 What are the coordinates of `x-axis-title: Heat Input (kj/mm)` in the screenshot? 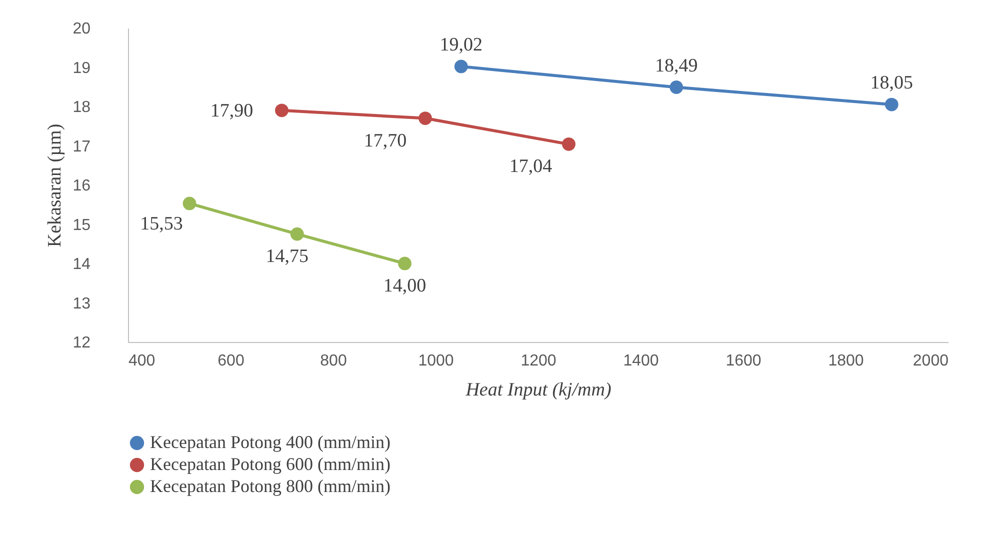 It's located at (538, 390).